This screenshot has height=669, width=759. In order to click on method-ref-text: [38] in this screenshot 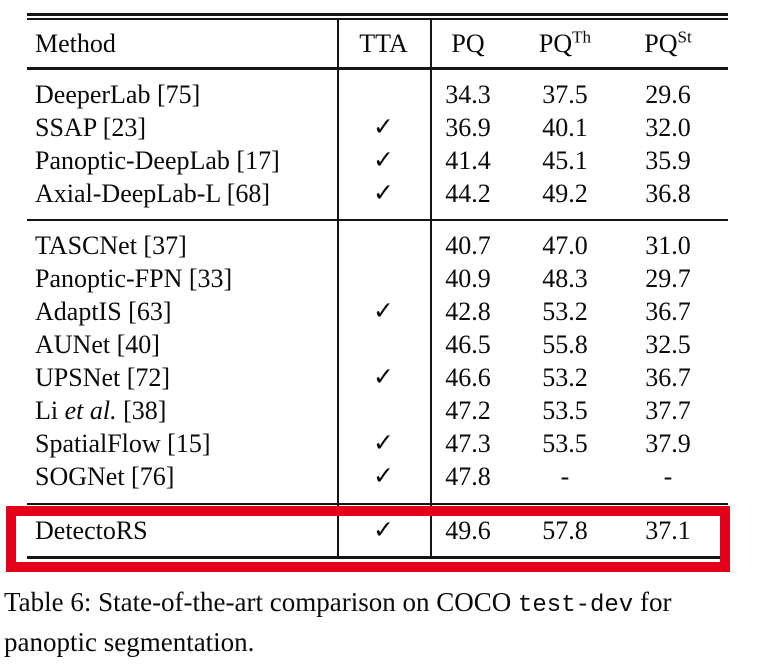, I will do `click(141, 410)`.